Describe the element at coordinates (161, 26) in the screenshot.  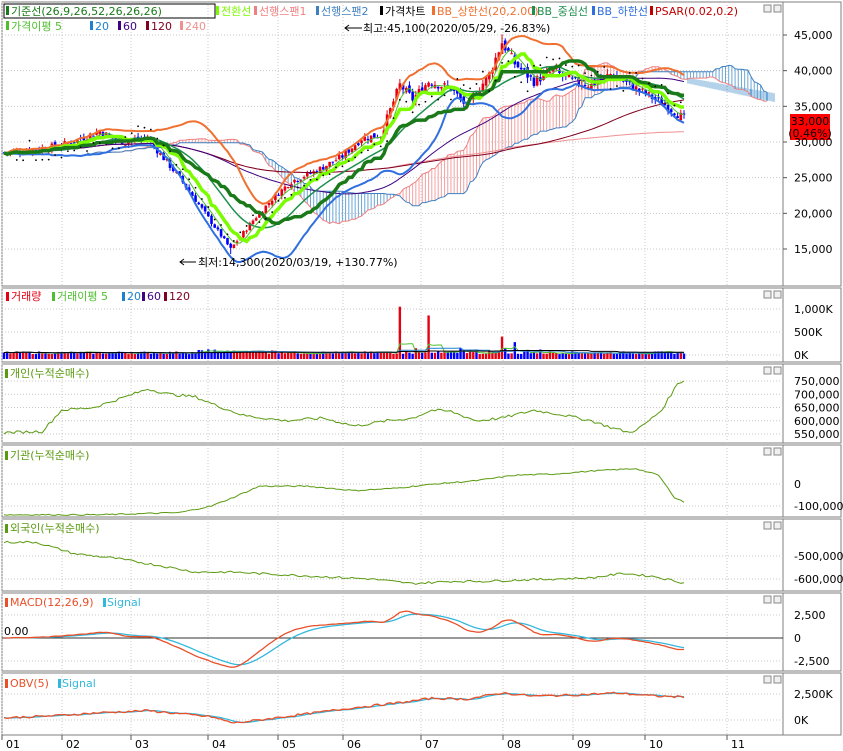
I see `ma-legend-item: 120` at that location.